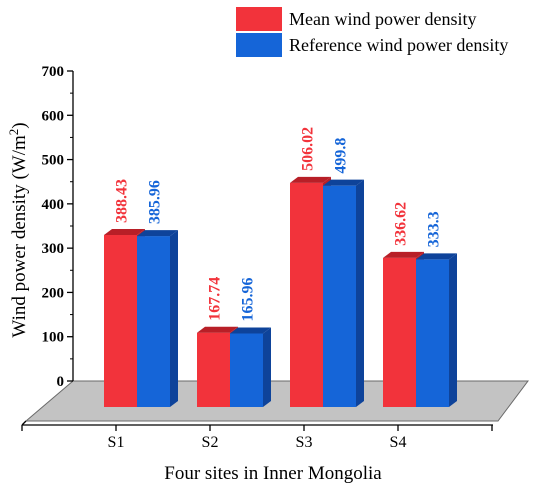 The width and height of the screenshot is (550, 487). Describe the element at coordinates (273, 473) in the screenshot. I see `x-axis-title: Four sites in Inner Mongolia` at that location.